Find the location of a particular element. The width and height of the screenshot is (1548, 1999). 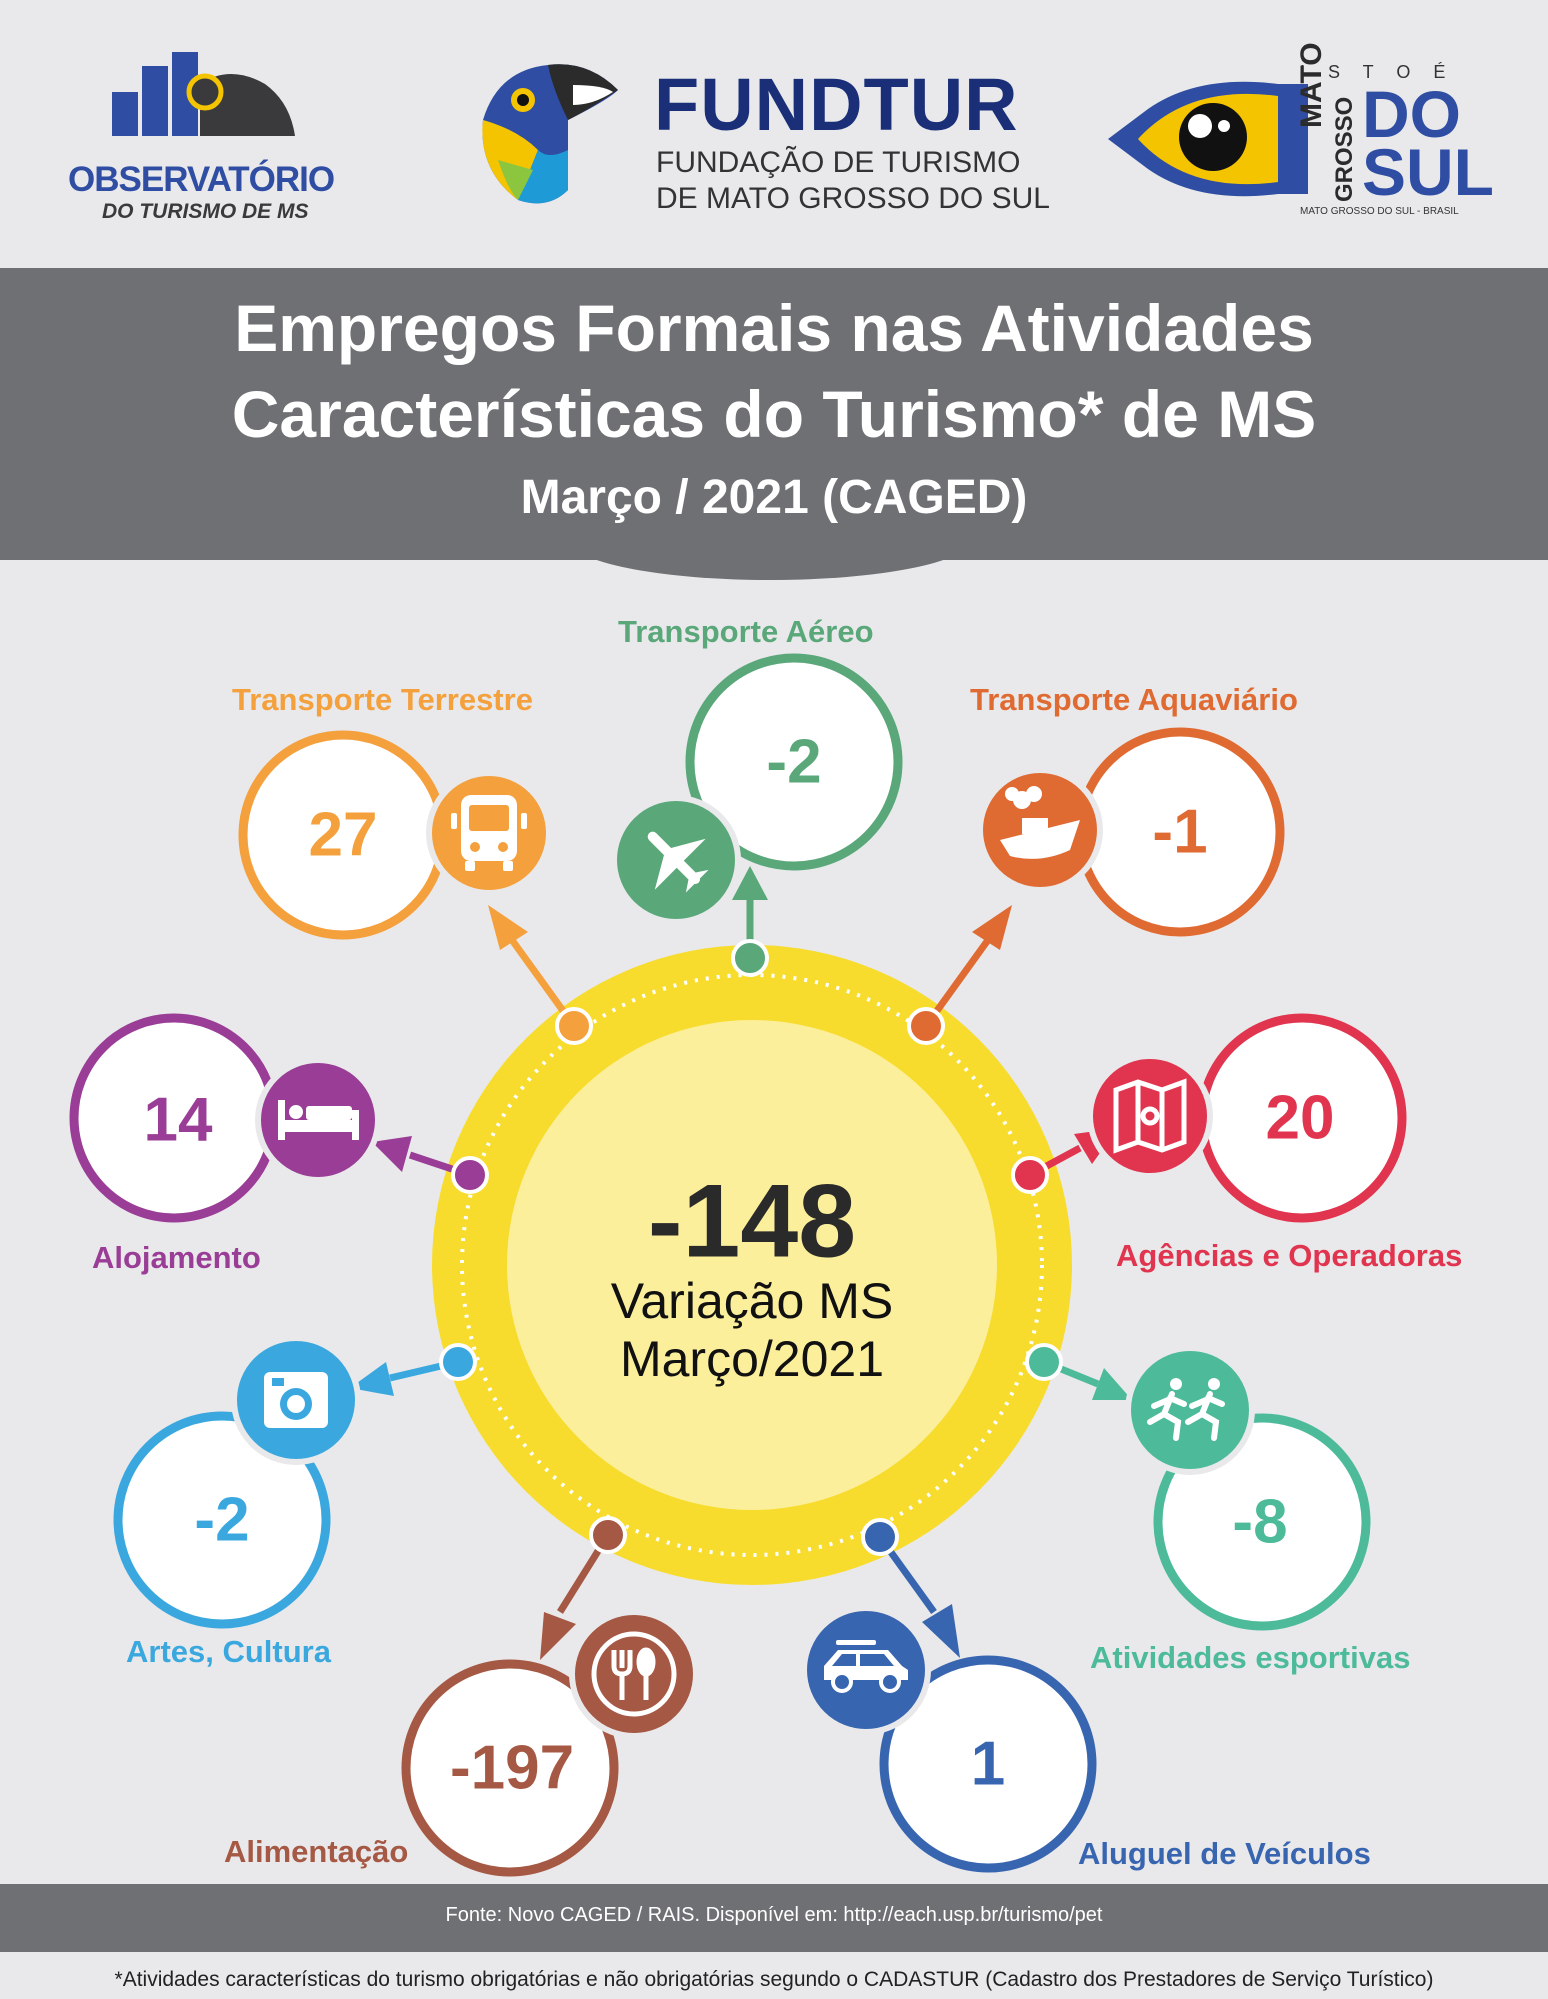

page-title-line1: Empregos Formais nas Atividades is located at coordinates (774, 328).